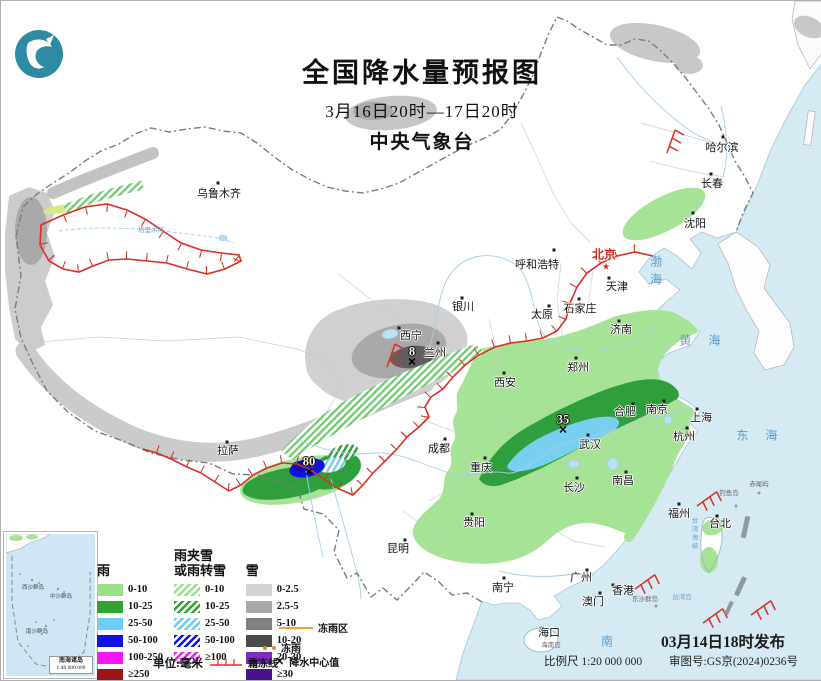  What do you see at coordinates (736, 506) in the screenshot?
I see `small-island` at bounding box center [736, 506].